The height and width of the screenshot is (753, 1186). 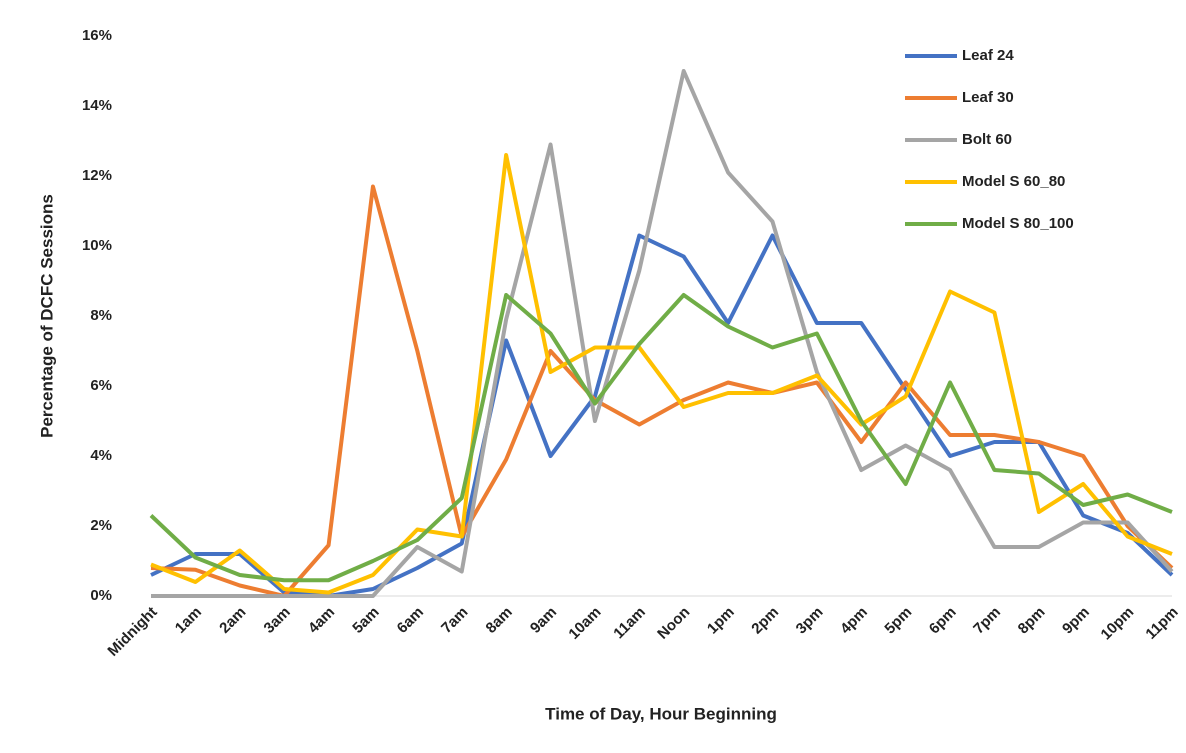 What do you see at coordinates (810, 621) in the screenshot?
I see `x-tick-label: 3pm` at bounding box center [810, 621].